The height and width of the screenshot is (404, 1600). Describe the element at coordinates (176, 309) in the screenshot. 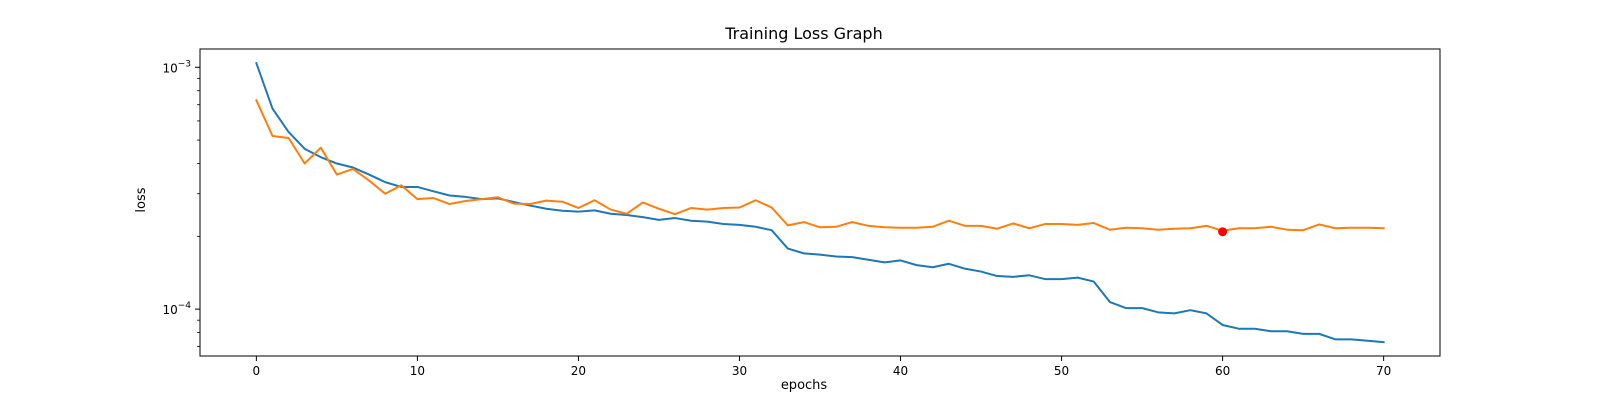

I see `y-tick-label: 10⁻⁴` at that location.